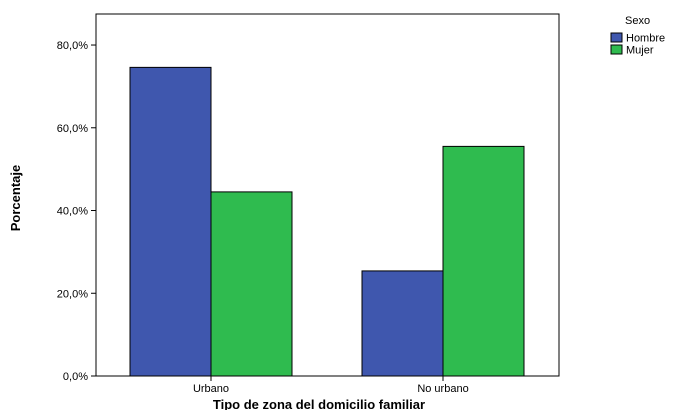 This screenshot has width=688, height=410. I want to click on y-tick-label: 20,0%, so click(72, 294).